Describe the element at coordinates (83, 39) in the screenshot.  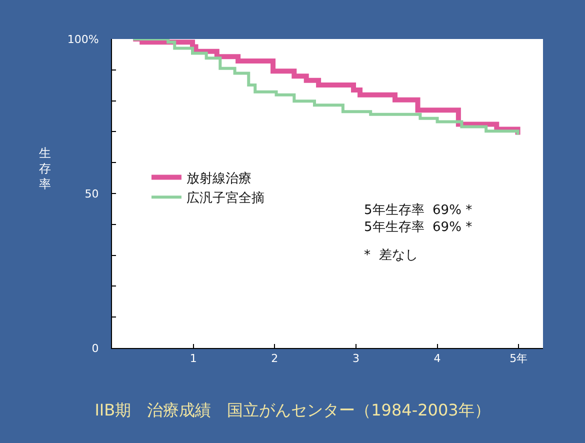
I see `y-tick-label: 100%` at that location.